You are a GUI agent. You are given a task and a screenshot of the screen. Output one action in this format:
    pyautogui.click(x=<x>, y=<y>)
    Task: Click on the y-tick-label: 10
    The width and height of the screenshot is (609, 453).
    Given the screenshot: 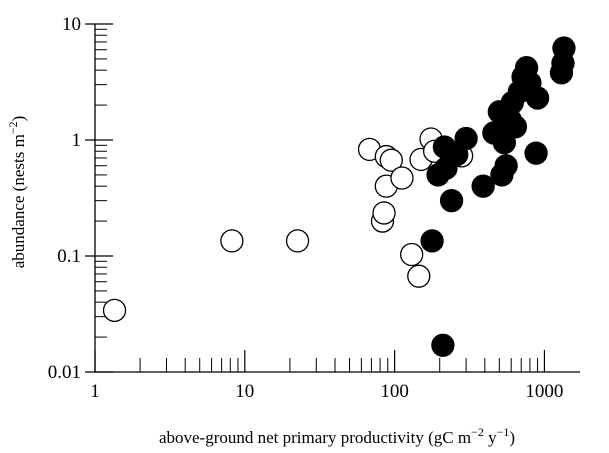 What is the action you would take?
    pyautogui.click(x=71, y=24)
    